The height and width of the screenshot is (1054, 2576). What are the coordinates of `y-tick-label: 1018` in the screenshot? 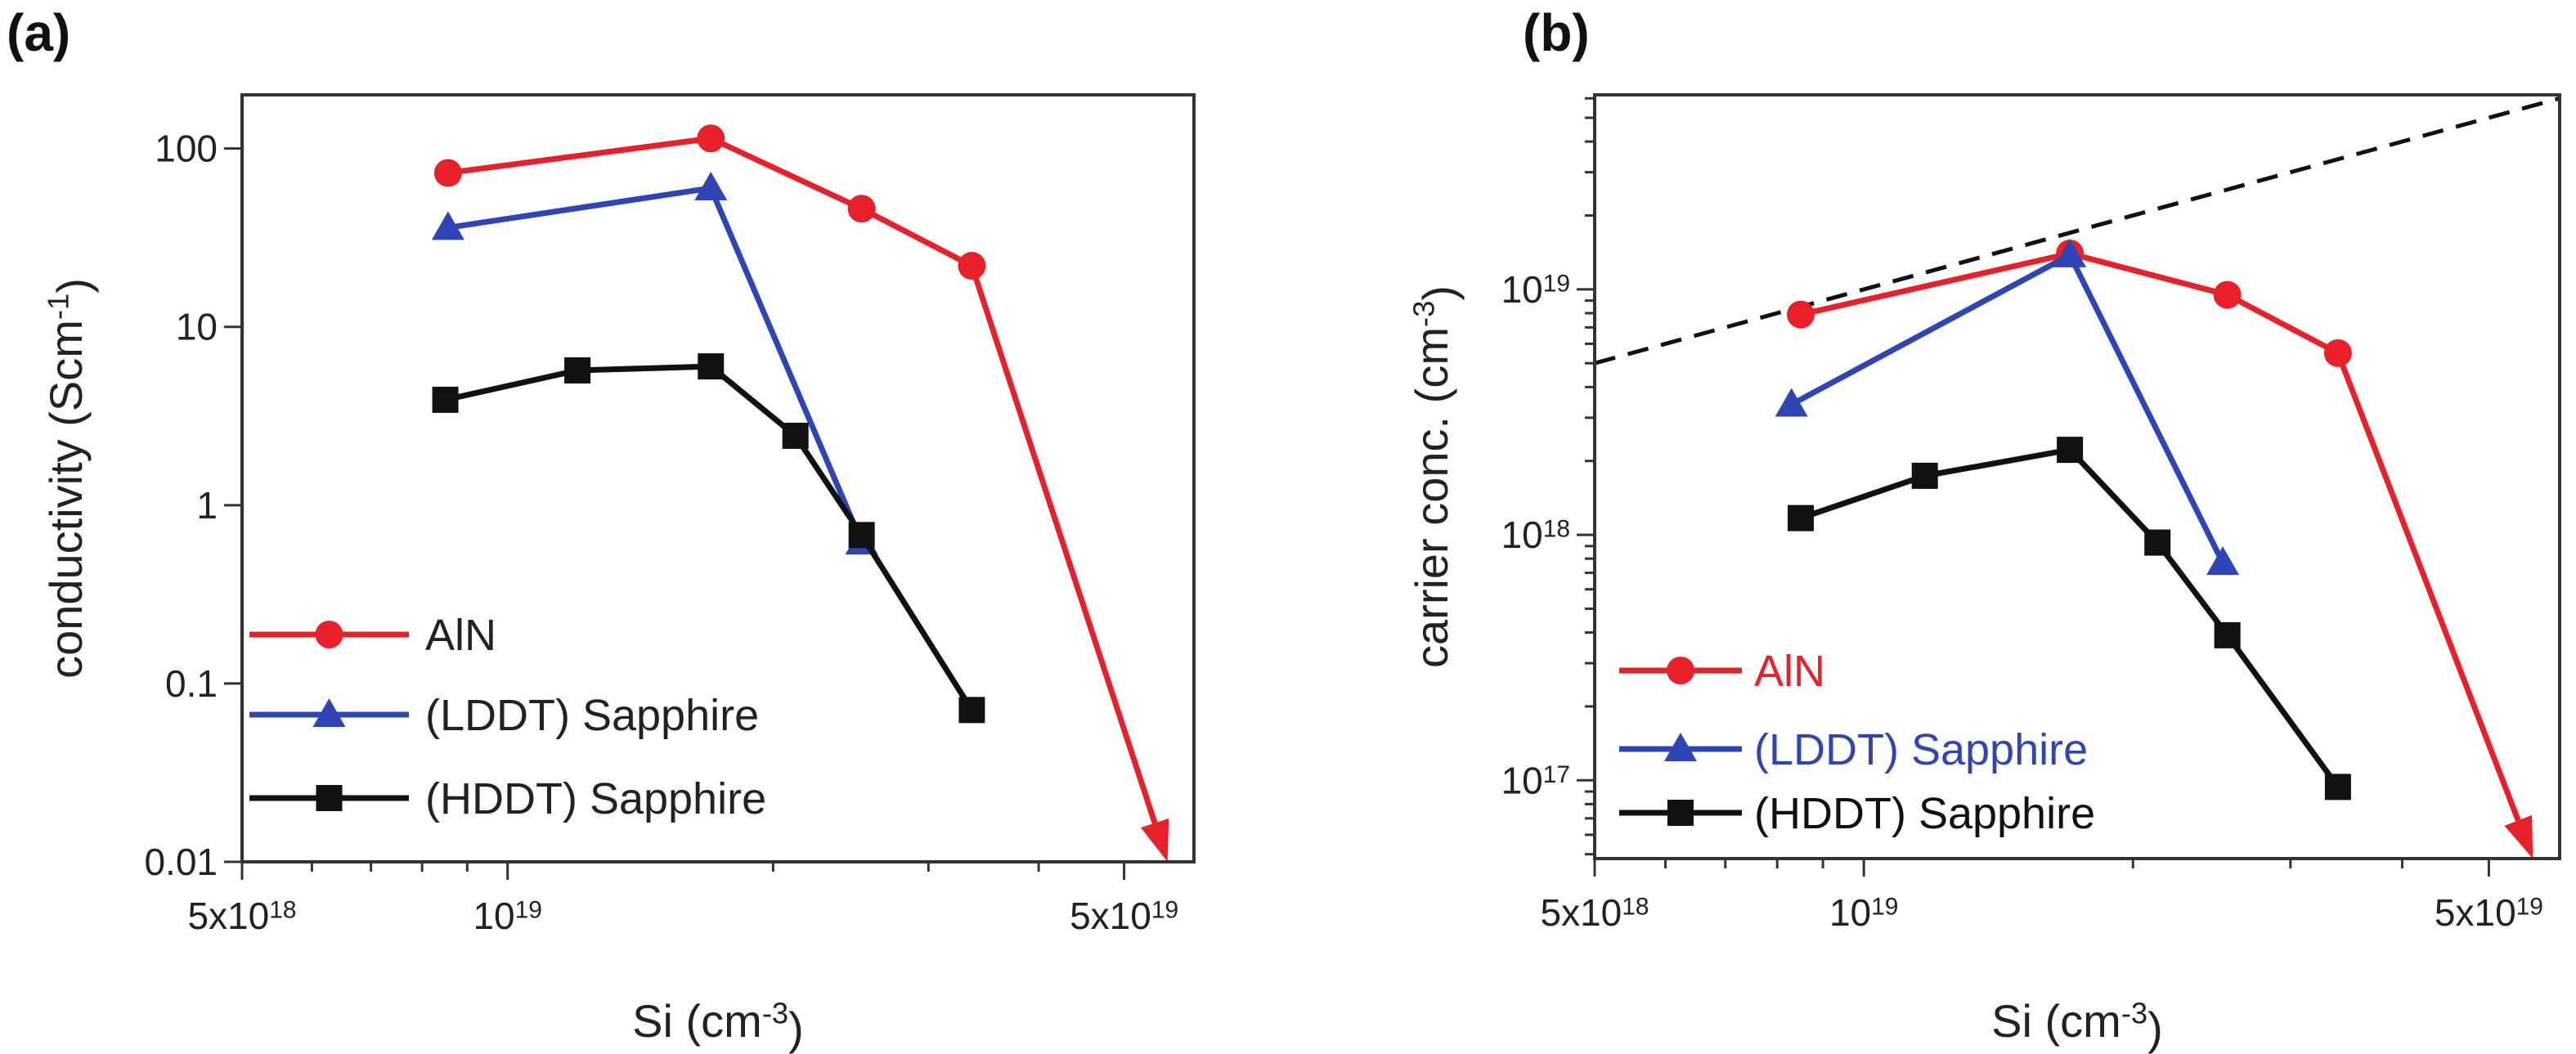 It's located at (1535, 535).